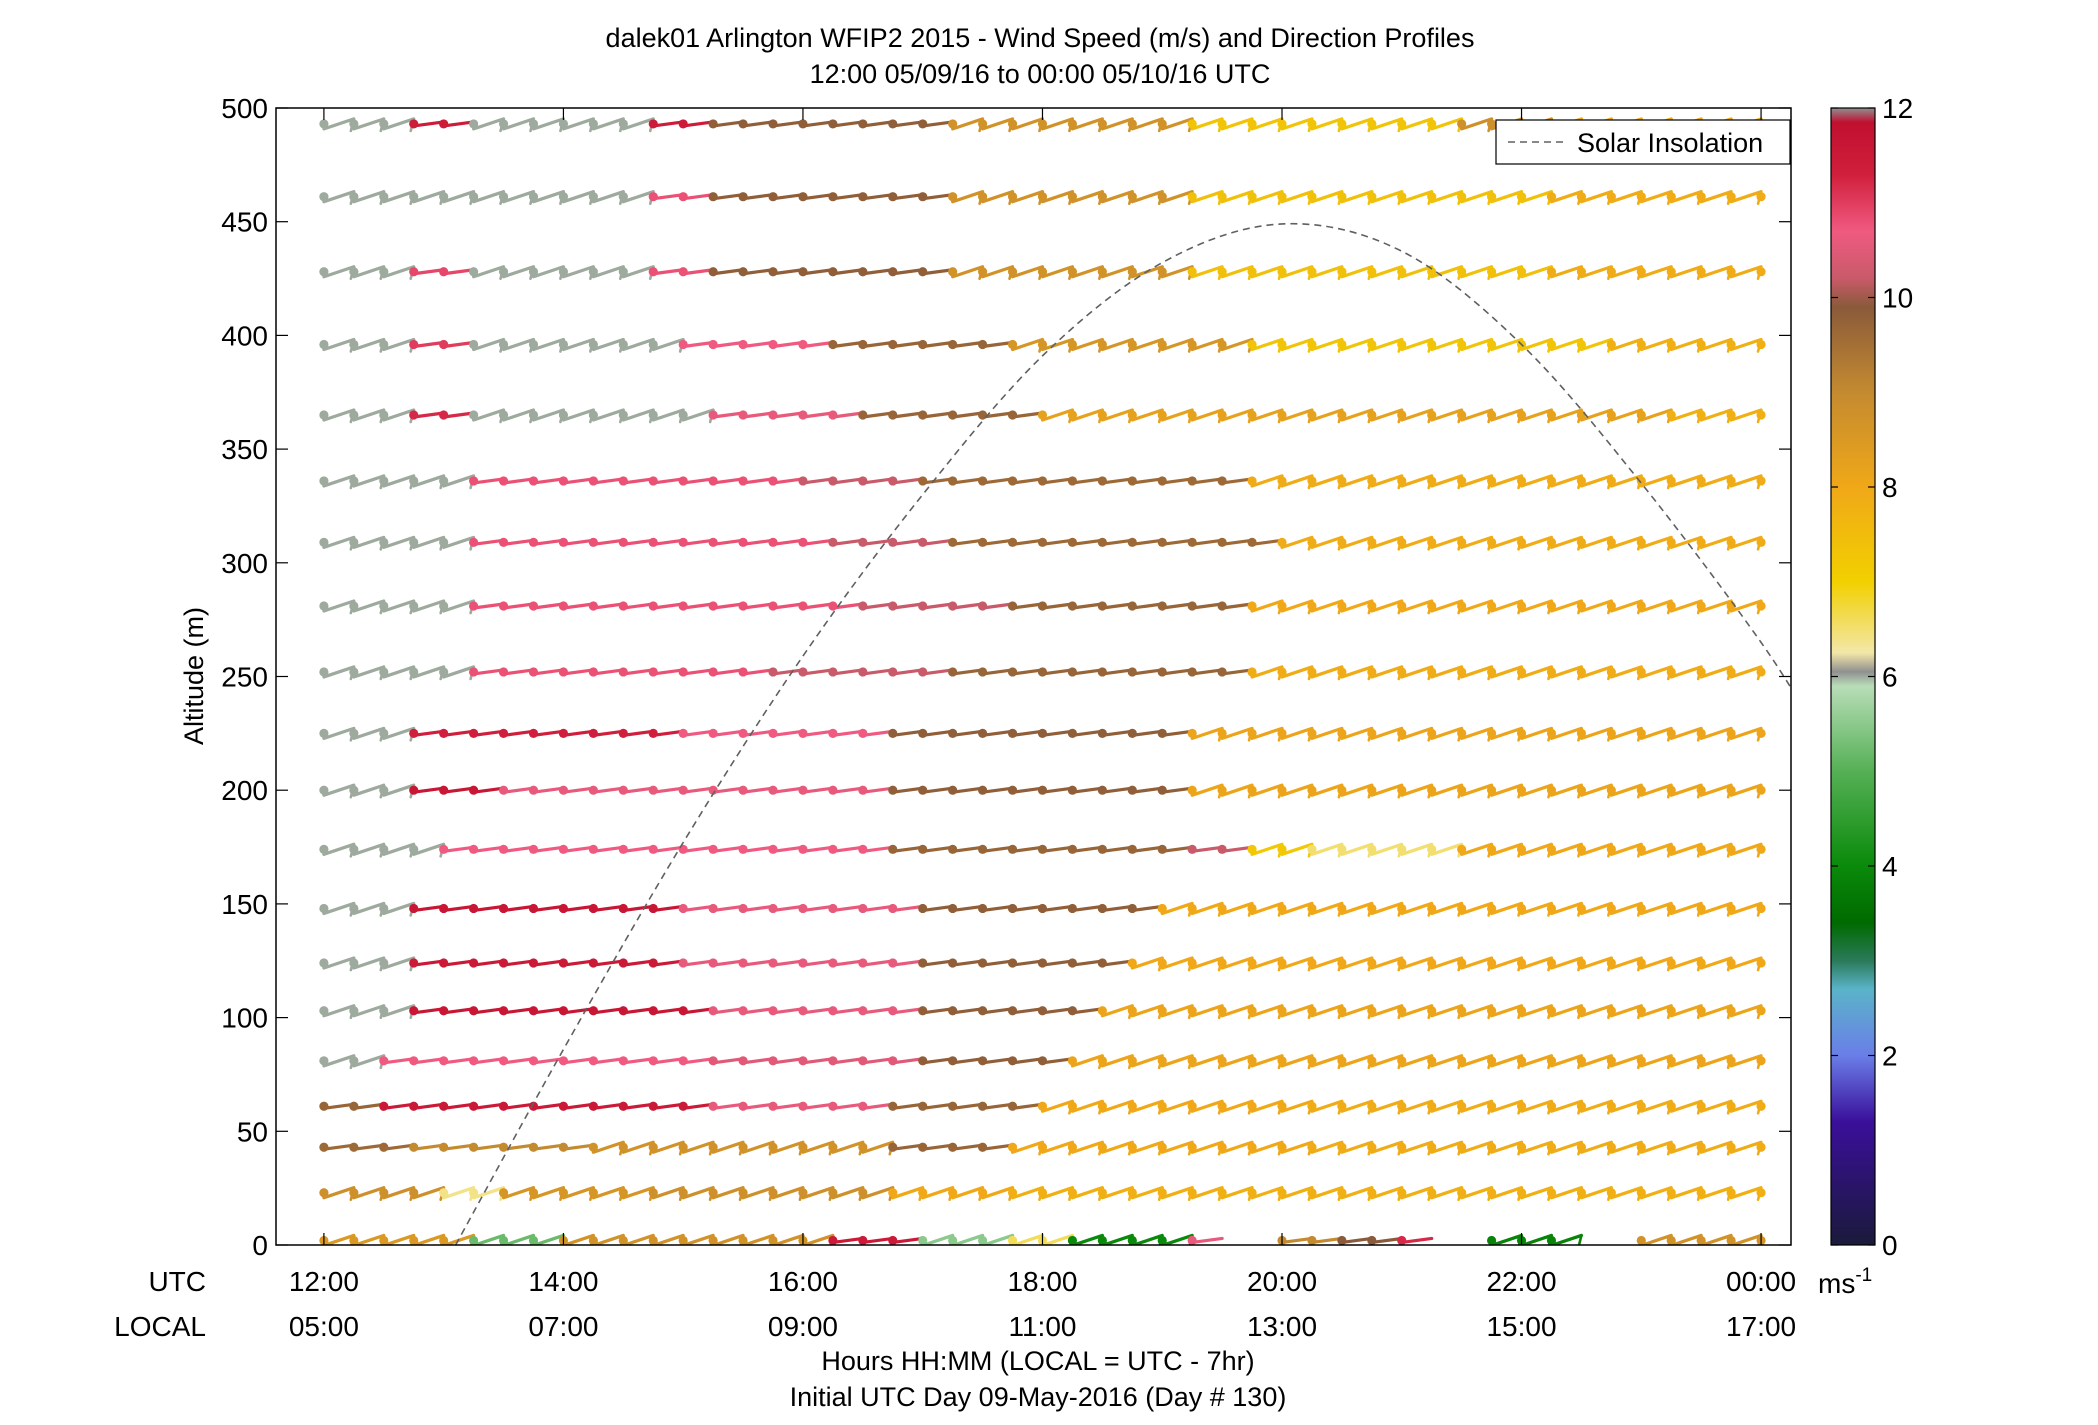  I want to click on x-tick-label-utc: 16:00, so click(803, 1281).